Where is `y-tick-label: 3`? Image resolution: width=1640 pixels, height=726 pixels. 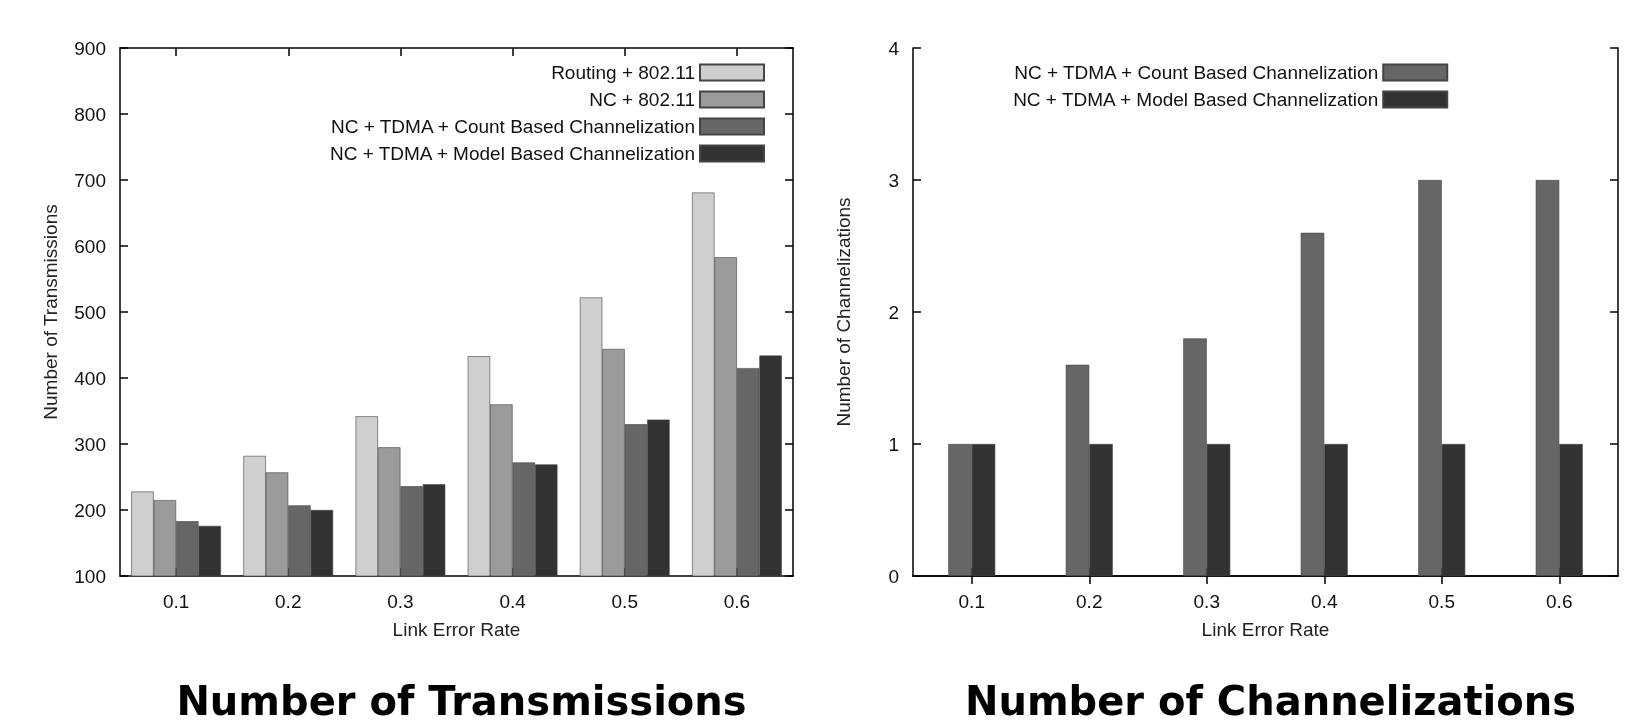 y-tick-label: 3 is located at coordinates (893, 180).